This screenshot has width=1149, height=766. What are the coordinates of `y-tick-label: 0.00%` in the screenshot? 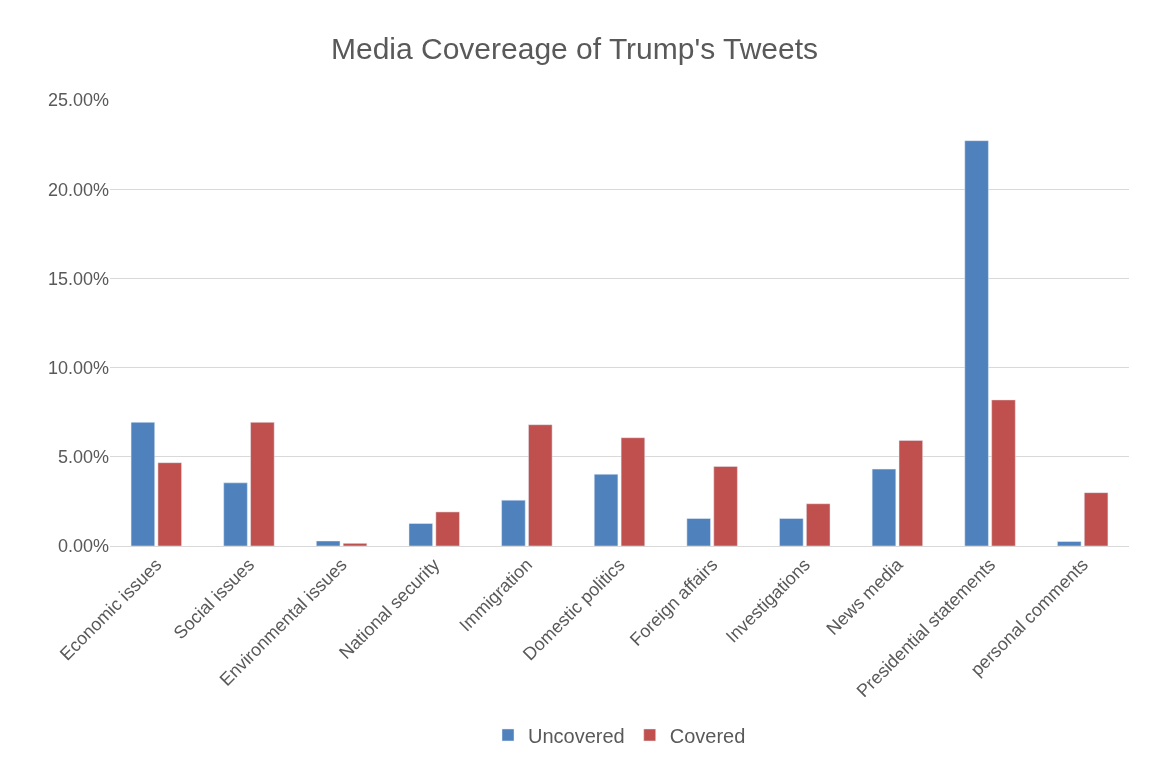 It's located at (83, 546).